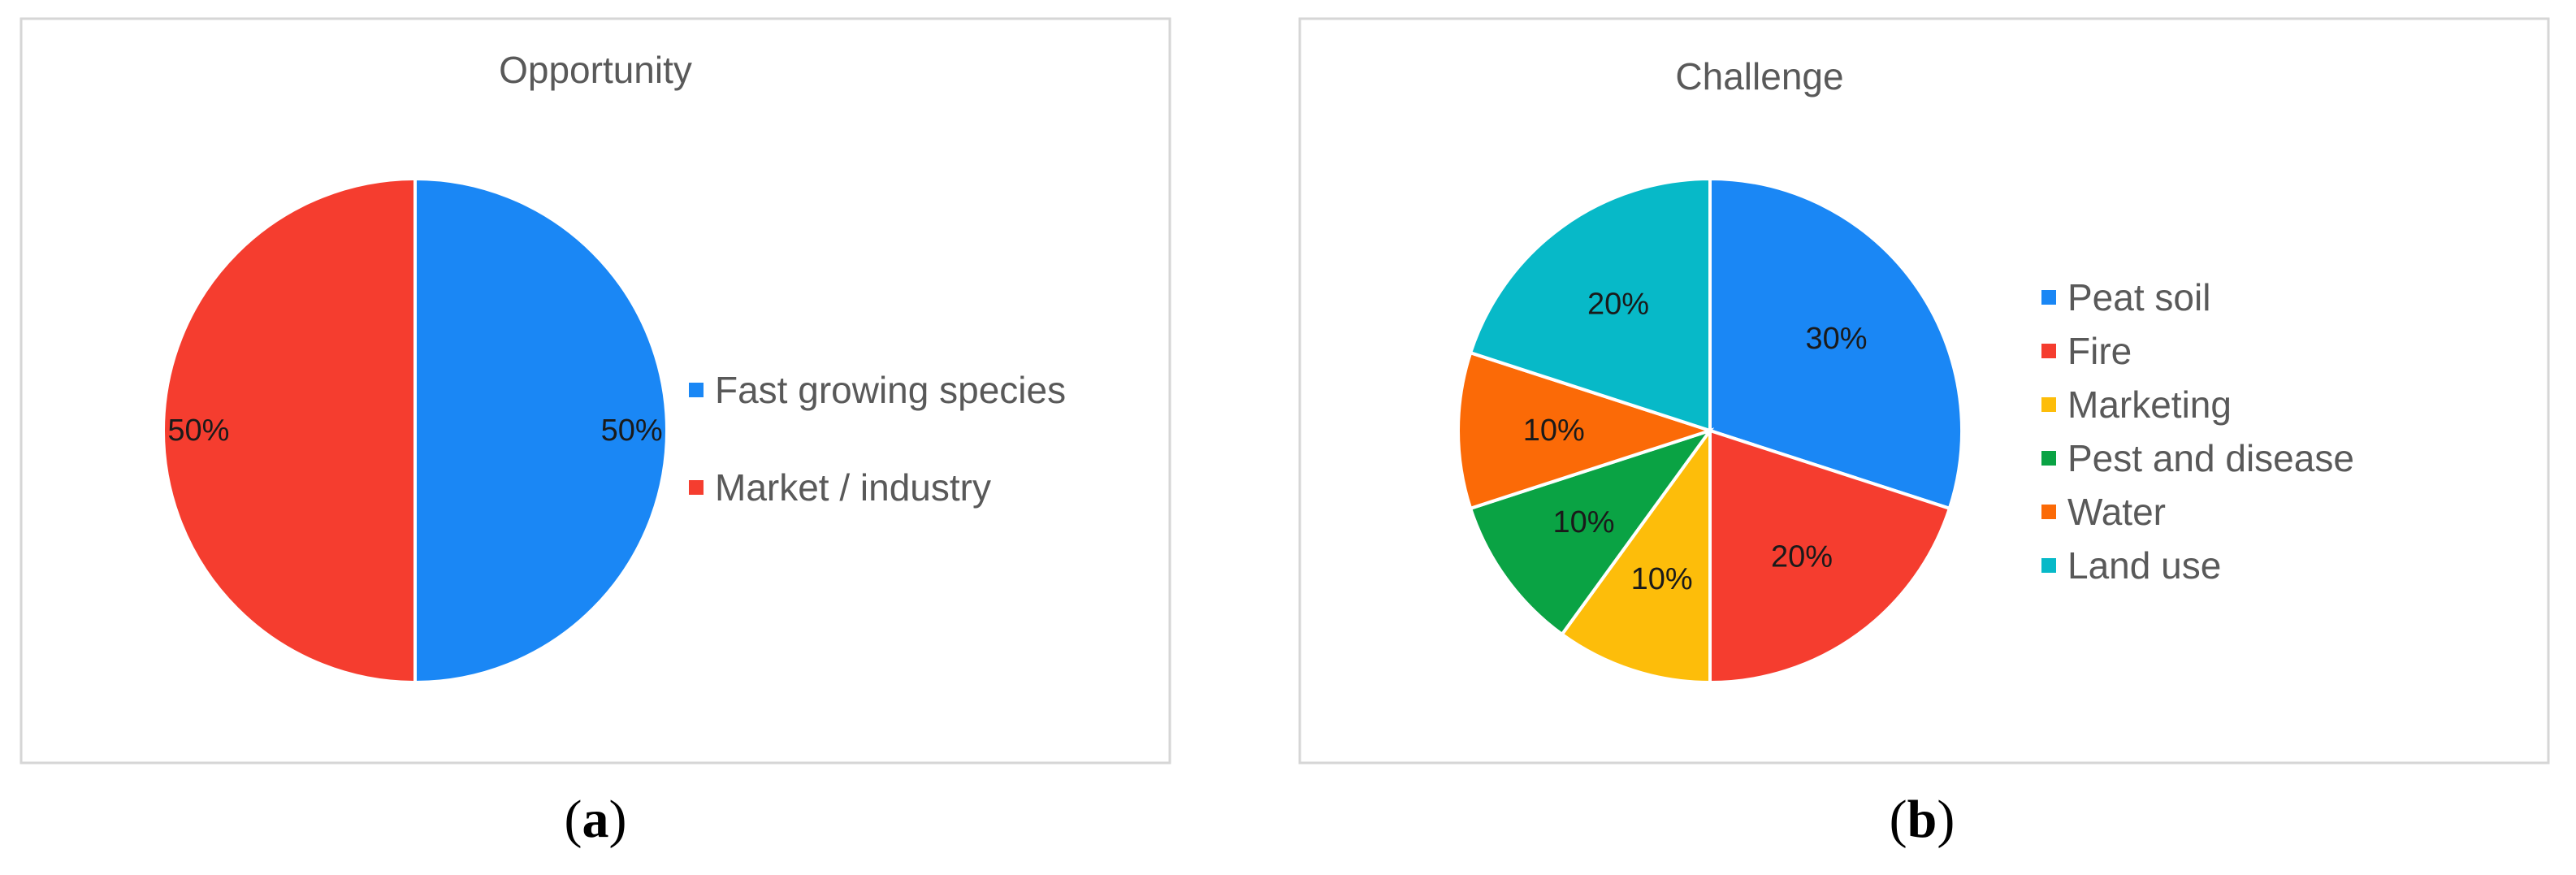 This screenshot has height=875, width=2576. I want to click on legend-label-fire: Fire, so click(2099, 351).